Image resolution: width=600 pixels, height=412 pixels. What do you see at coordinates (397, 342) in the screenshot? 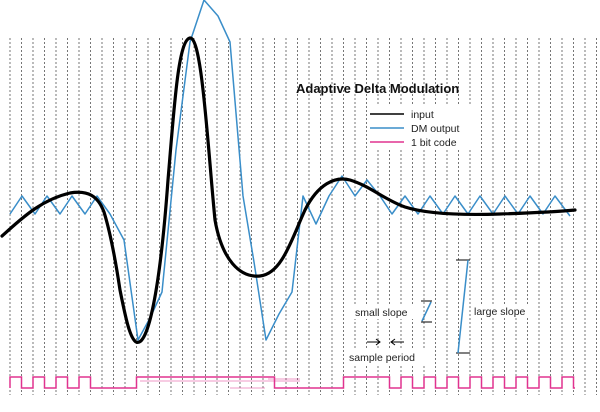
I see `sample-period-arrow-right` at bounding box center [397, 342].